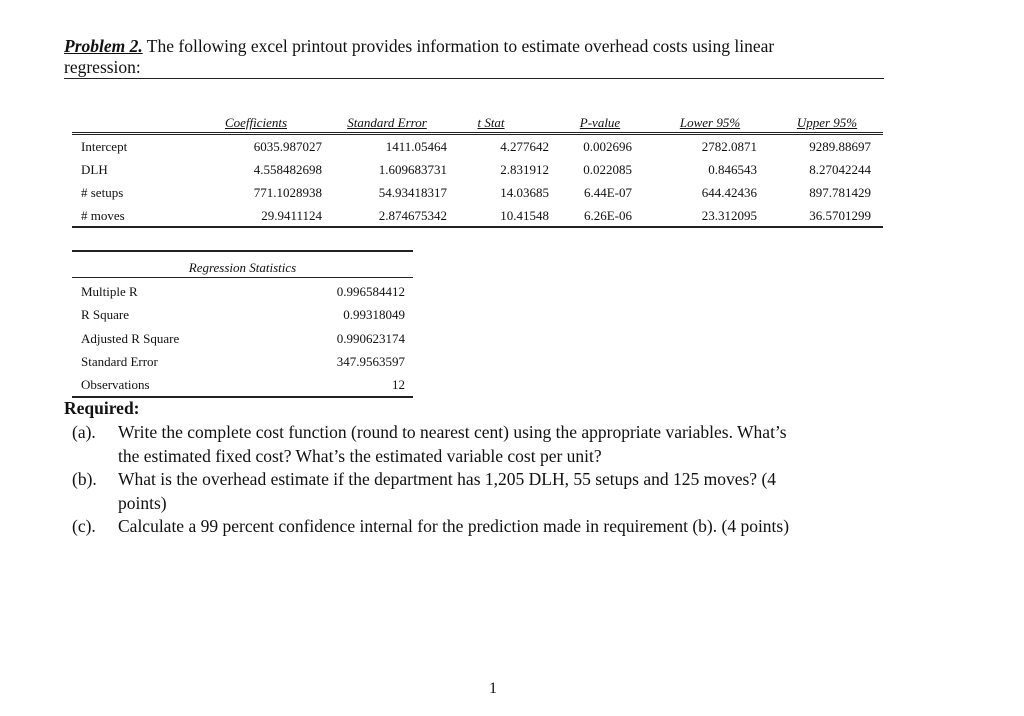 The height and width of the screenshot is (716, 1024). What do you see at coordinates (607, 169) in the screenshot?
I see `table-cell: 0.022085` at bounding box center [607, 169].